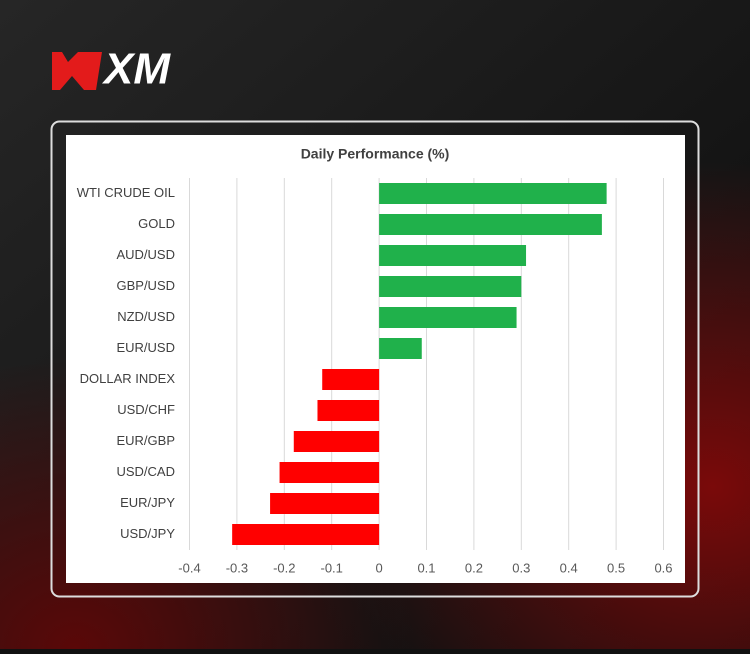 The width and height of the screenshot is (750, 654). What do you see at coordinates (145, 254) in the screenshot?
I see `y-tick-label: AUD/USD` at bounding box center [145, 254].